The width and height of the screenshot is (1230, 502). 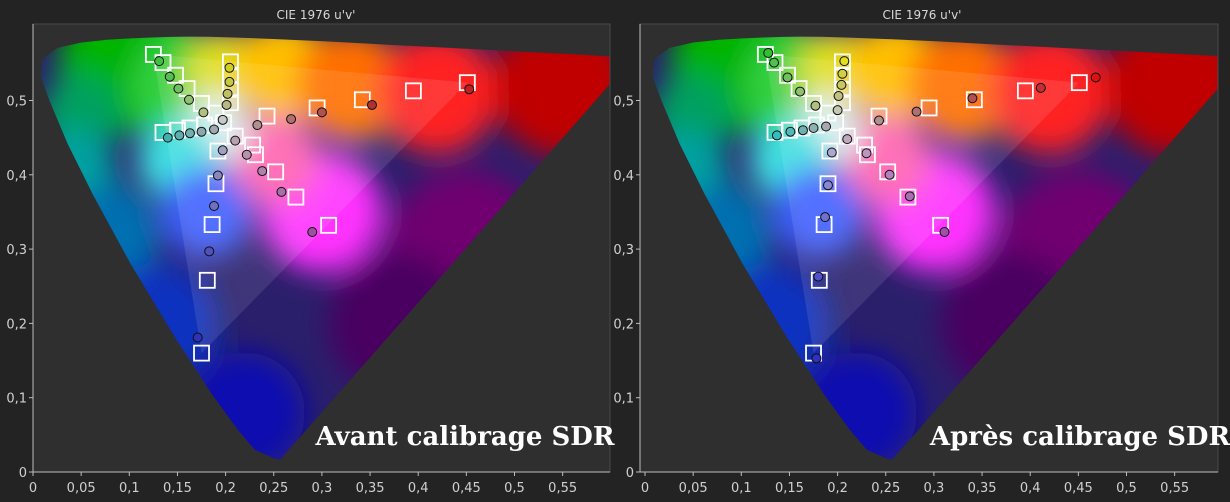 What do you see at coordinates (314, 199) in the screenshot?
I see `measured-points` at bounding box center [314, 199].